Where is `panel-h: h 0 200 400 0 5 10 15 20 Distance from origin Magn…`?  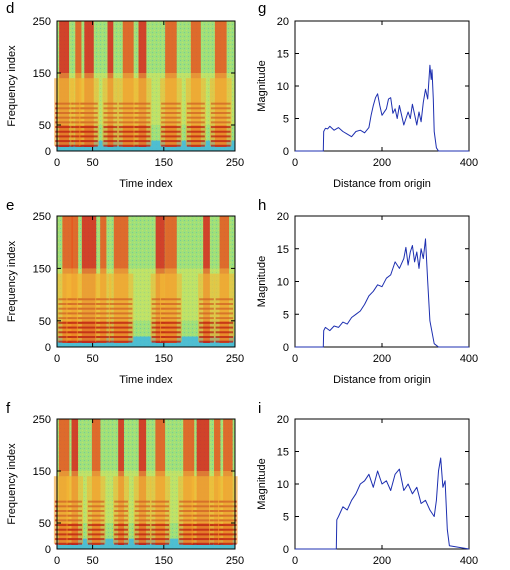 panel-h: h 0 200 400 0 5 10 15 20 Distance from origin Magn… is located at coordinates (367, 291).